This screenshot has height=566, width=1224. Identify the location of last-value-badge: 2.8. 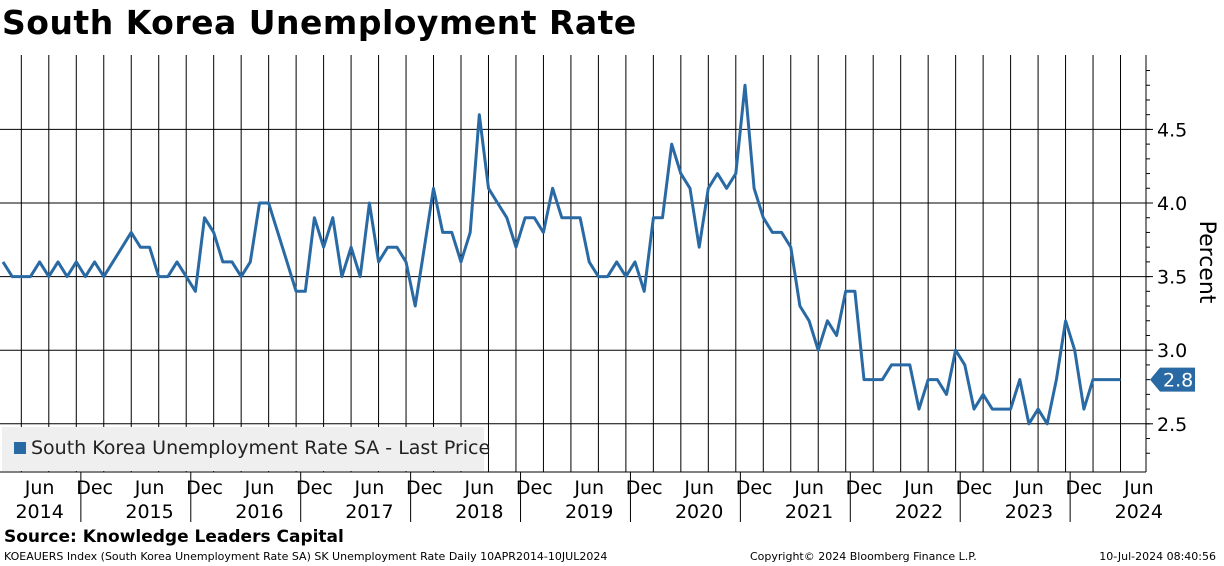
(1172, 379).